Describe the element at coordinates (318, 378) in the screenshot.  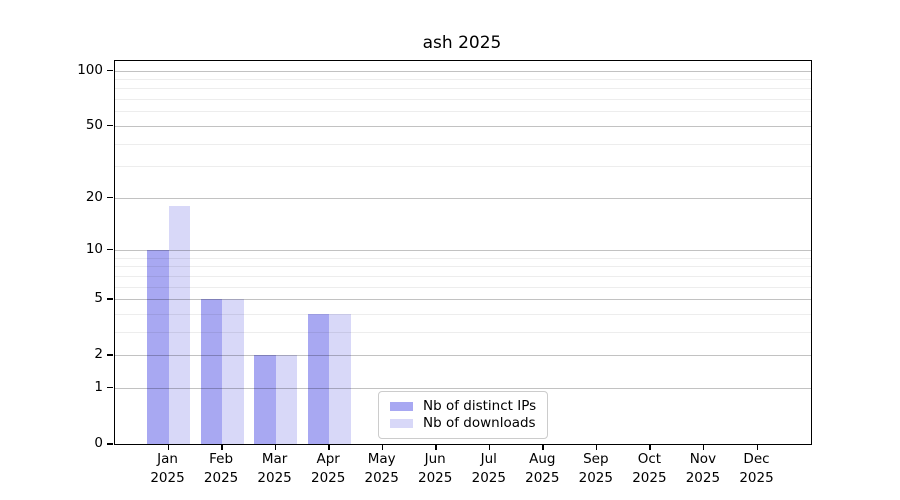
I see `bar-apr-distinct-ips` at that location.